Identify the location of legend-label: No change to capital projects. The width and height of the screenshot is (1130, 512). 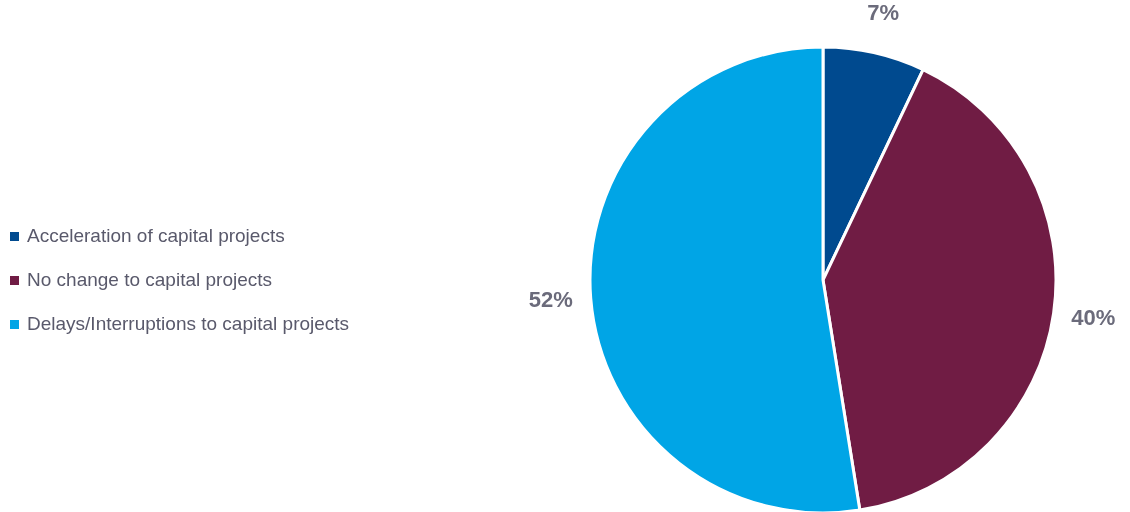
(150, 280).